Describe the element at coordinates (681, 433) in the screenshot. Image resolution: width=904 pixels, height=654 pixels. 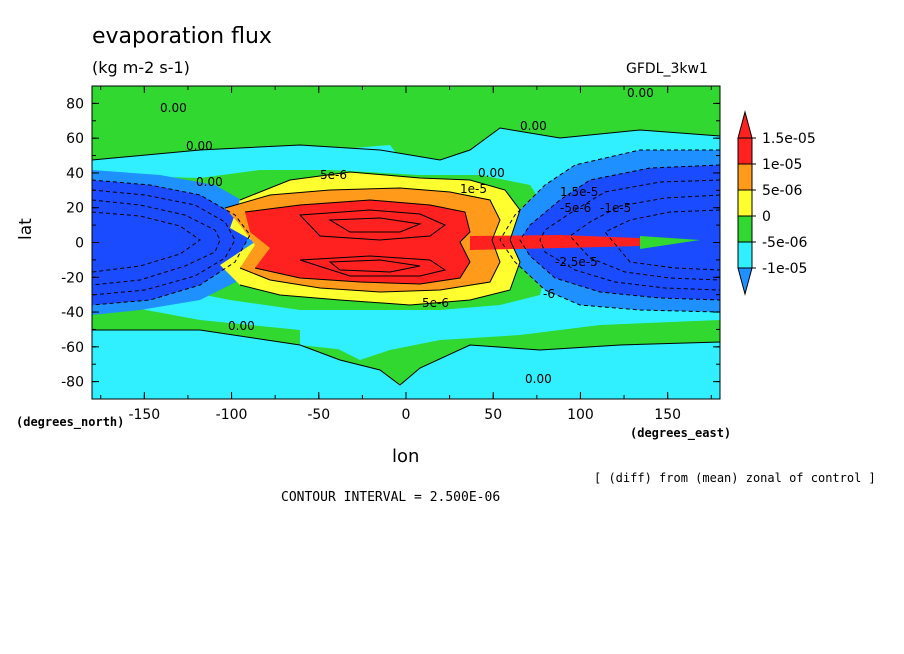
I see `x-axis-note-right: (degrees_east)` at that location.